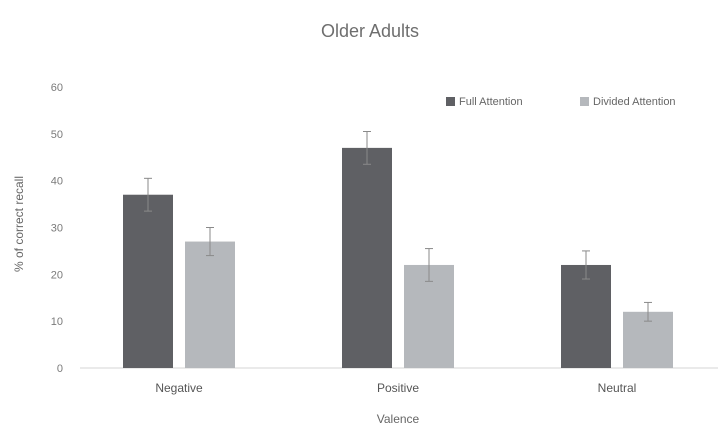  What do you see at coordinates (634, 102) in the screenshot?
I see `legend-label-divided-attention: Divided Attention` at bounding box center [634, 102].